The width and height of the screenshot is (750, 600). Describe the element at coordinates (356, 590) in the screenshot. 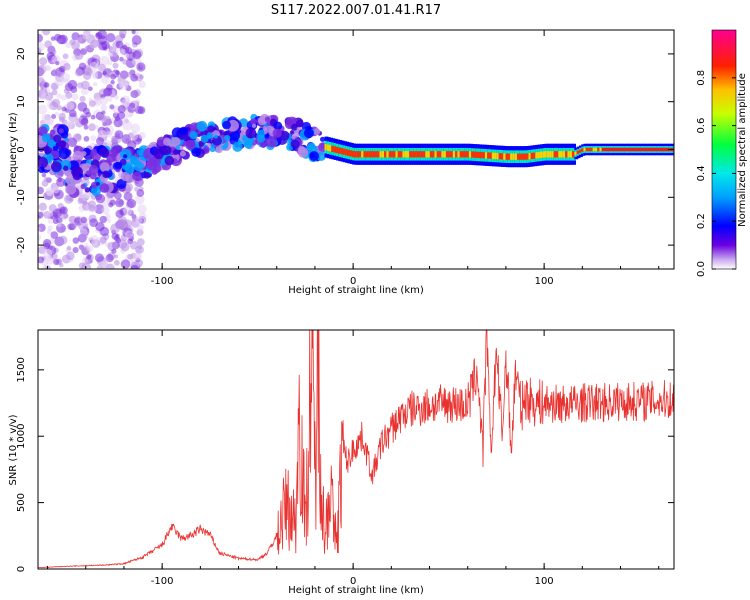

I see `snr-xlabel: Height of straight line (km)` at that location.